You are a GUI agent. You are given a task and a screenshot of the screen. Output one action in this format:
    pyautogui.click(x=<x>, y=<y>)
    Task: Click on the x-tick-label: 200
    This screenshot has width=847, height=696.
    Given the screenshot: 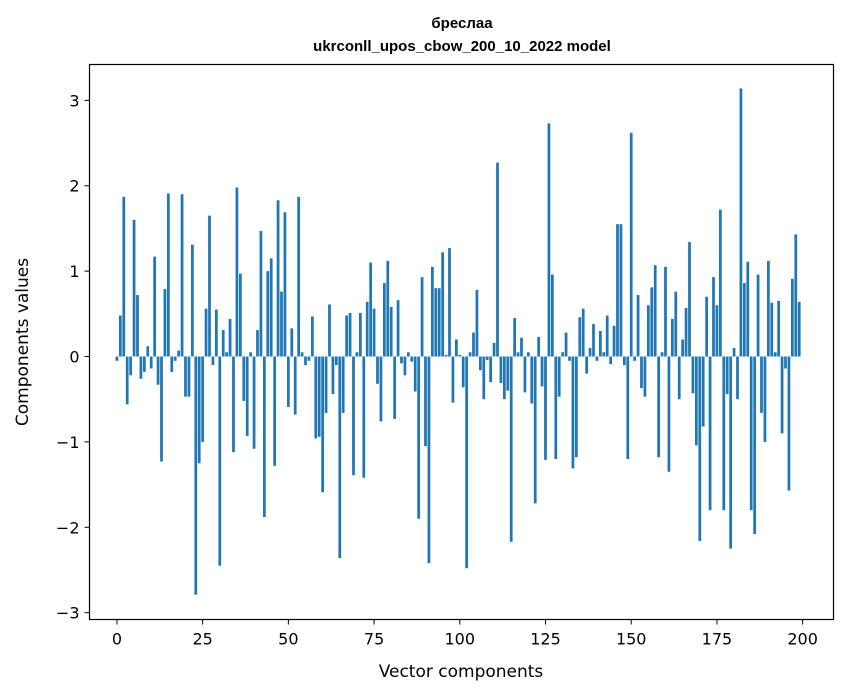 What is the action you would take?
    pyautogui.click(x=802, y=639)
    